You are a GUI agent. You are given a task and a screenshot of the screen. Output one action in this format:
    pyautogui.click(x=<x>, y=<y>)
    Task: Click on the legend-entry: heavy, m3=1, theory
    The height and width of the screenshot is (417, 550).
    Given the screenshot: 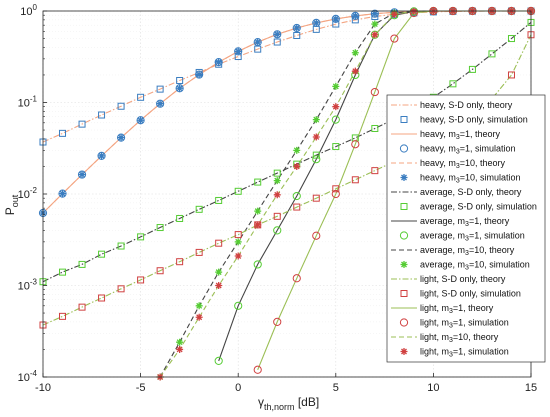 What is the action you would take?
    pyautogui.click(x=446, y=135)
    